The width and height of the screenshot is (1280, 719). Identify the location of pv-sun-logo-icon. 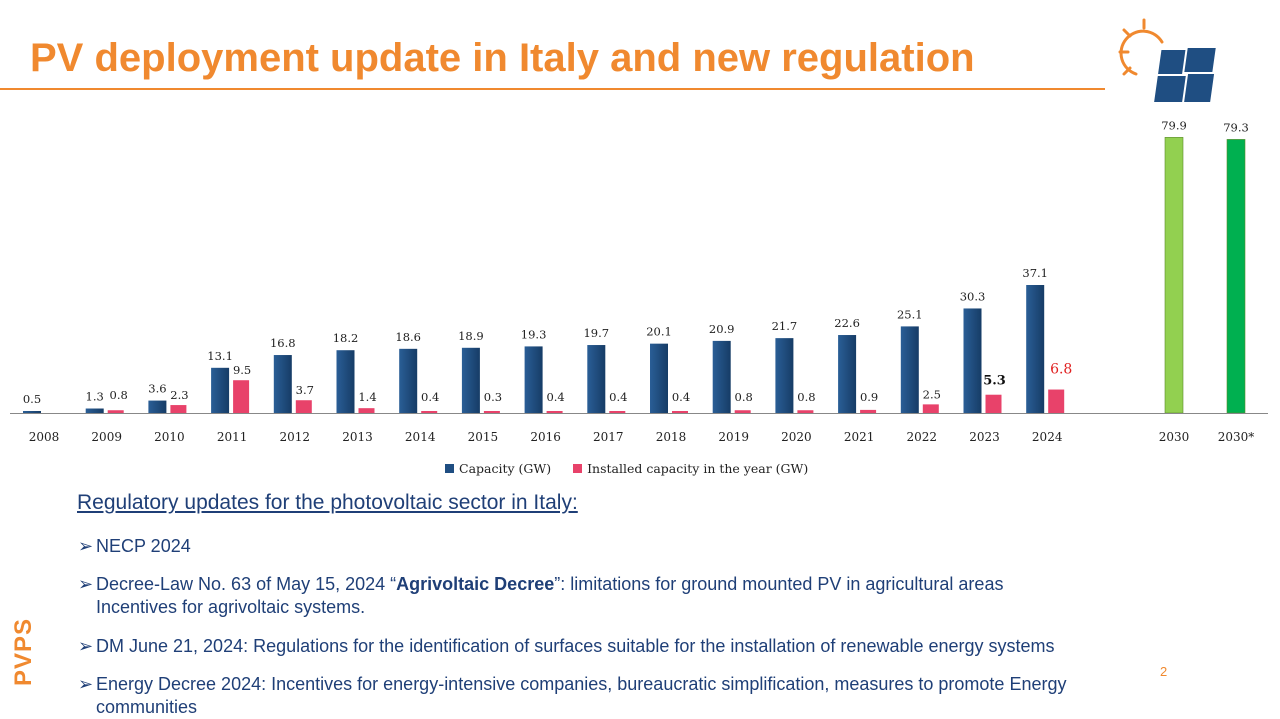
(1167, 60).